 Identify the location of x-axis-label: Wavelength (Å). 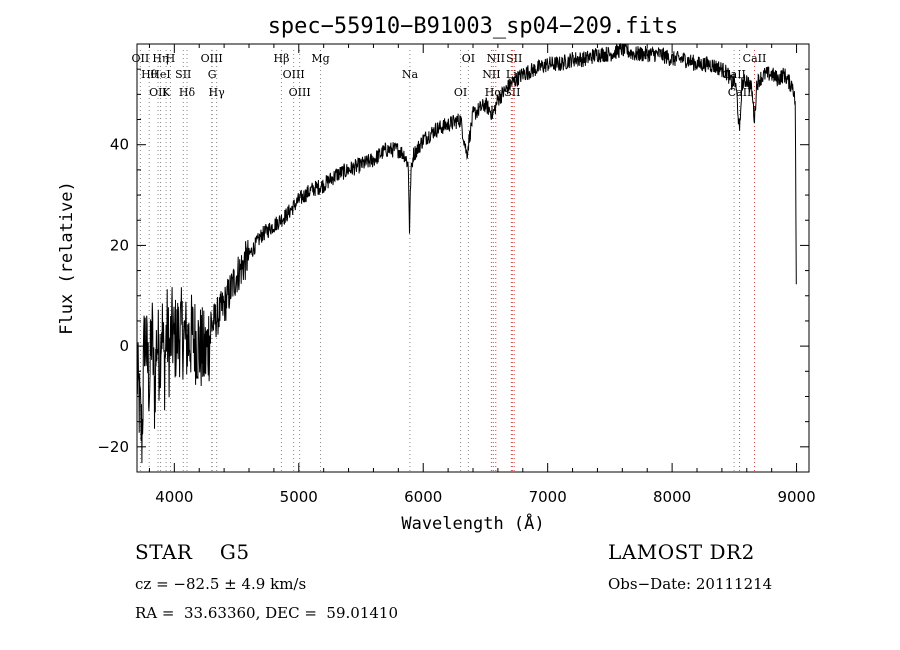
(472, 523).